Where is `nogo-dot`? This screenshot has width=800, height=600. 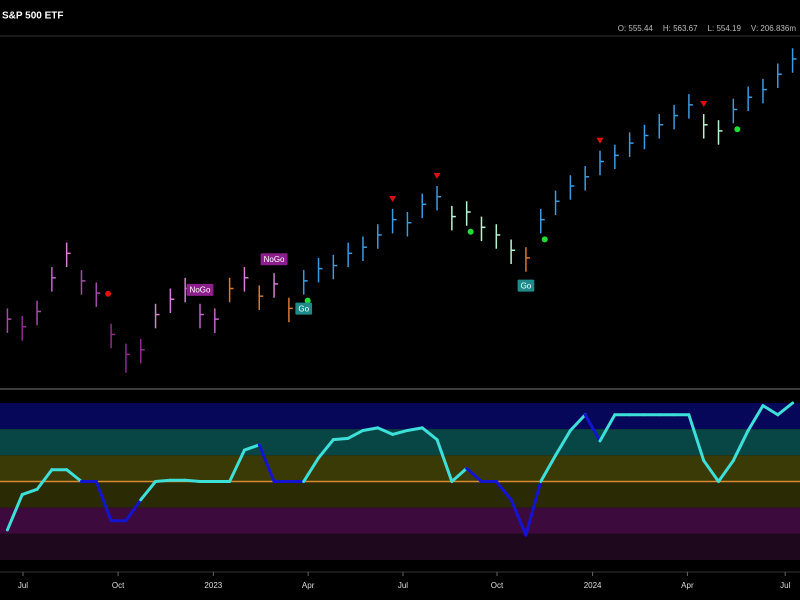 nogo-dot is located at coordinates (108, 293).